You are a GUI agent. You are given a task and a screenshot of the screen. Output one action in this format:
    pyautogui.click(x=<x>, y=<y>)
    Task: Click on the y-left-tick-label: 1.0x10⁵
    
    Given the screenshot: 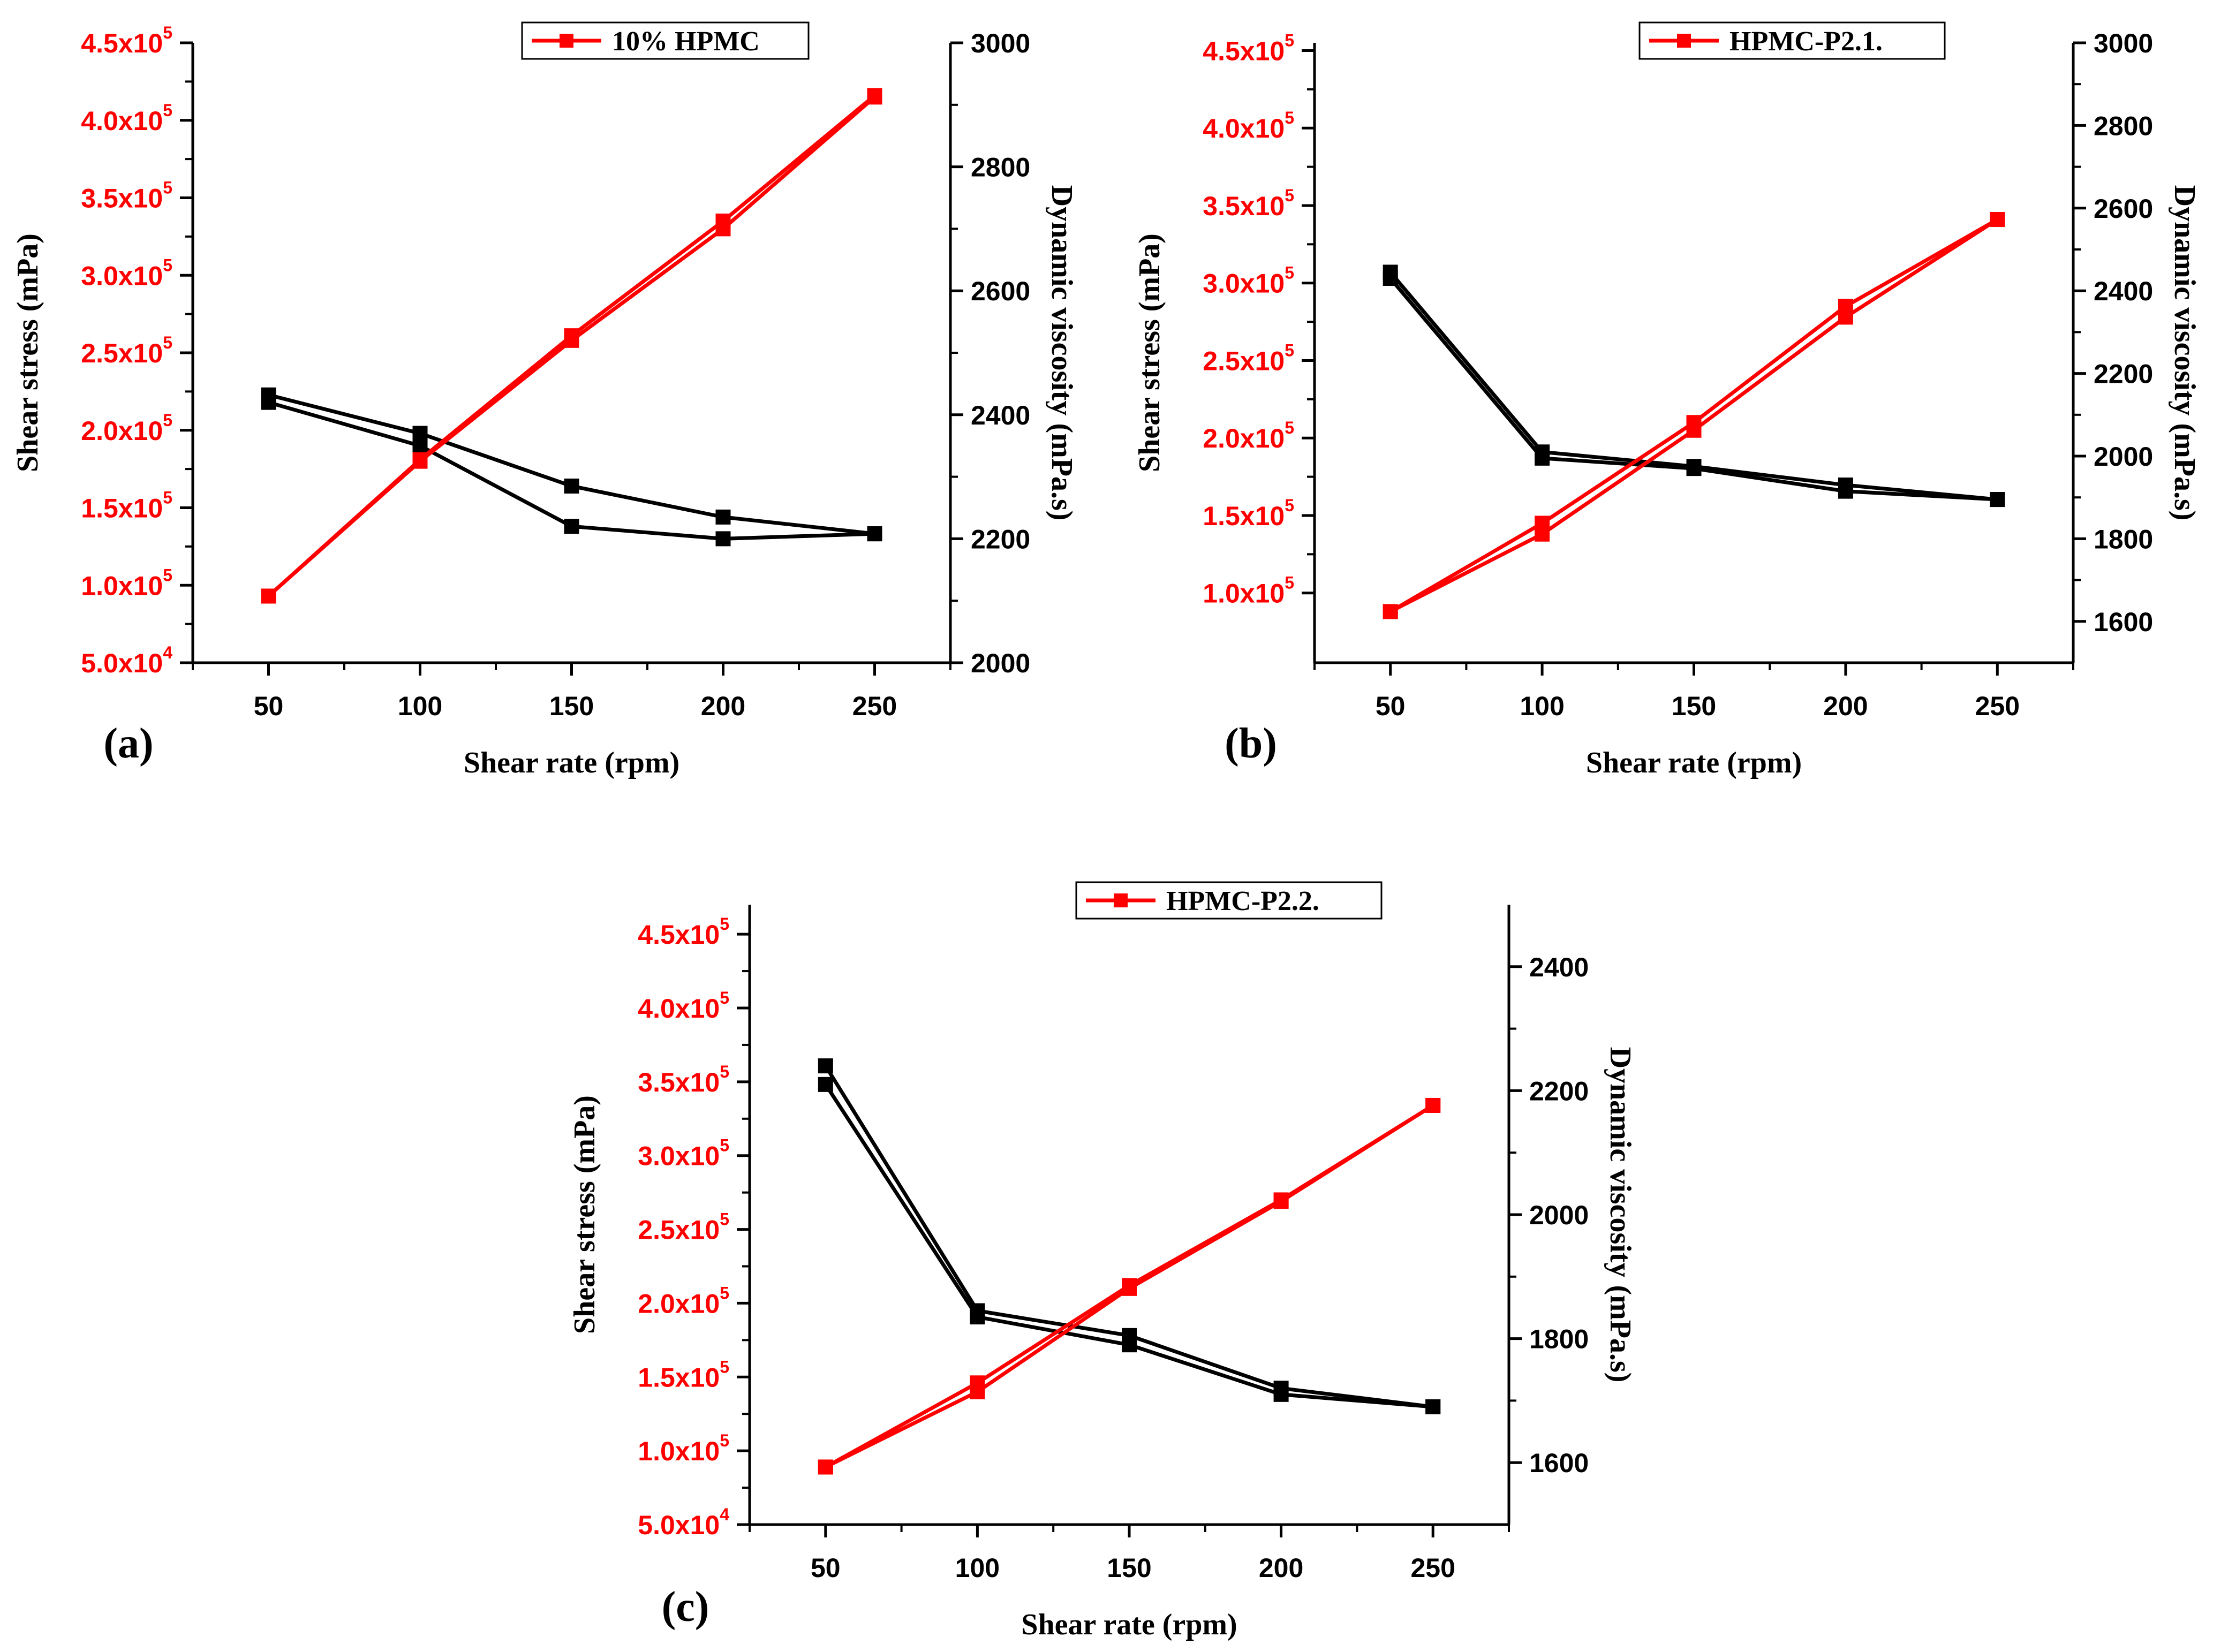 What is the action you would take?
    pyautogui.click(x=126, y=583)
    